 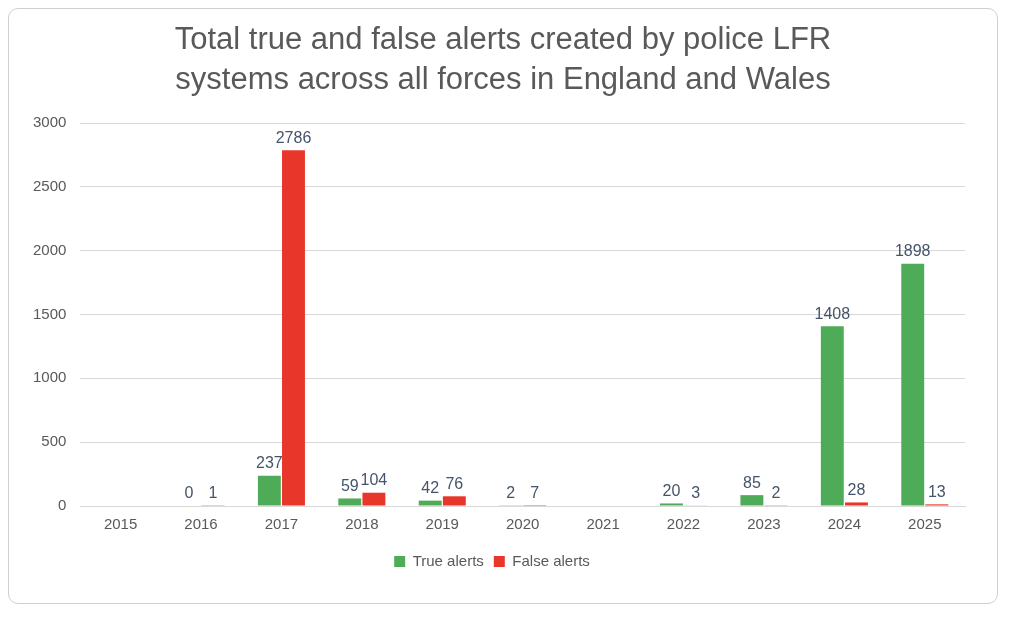 I want to click on y-tick-label: 3000, so click(x=49, y=122).